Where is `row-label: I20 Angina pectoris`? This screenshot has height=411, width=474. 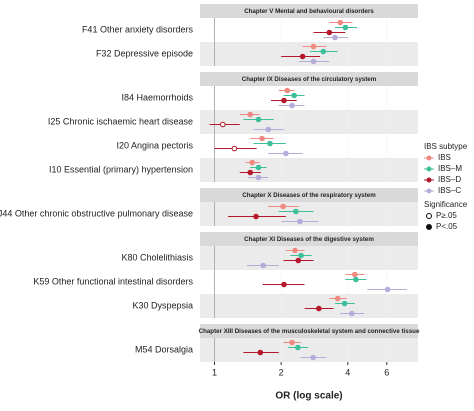 row-label: I20 Angina pectoris is located at coordinates (154, 145).